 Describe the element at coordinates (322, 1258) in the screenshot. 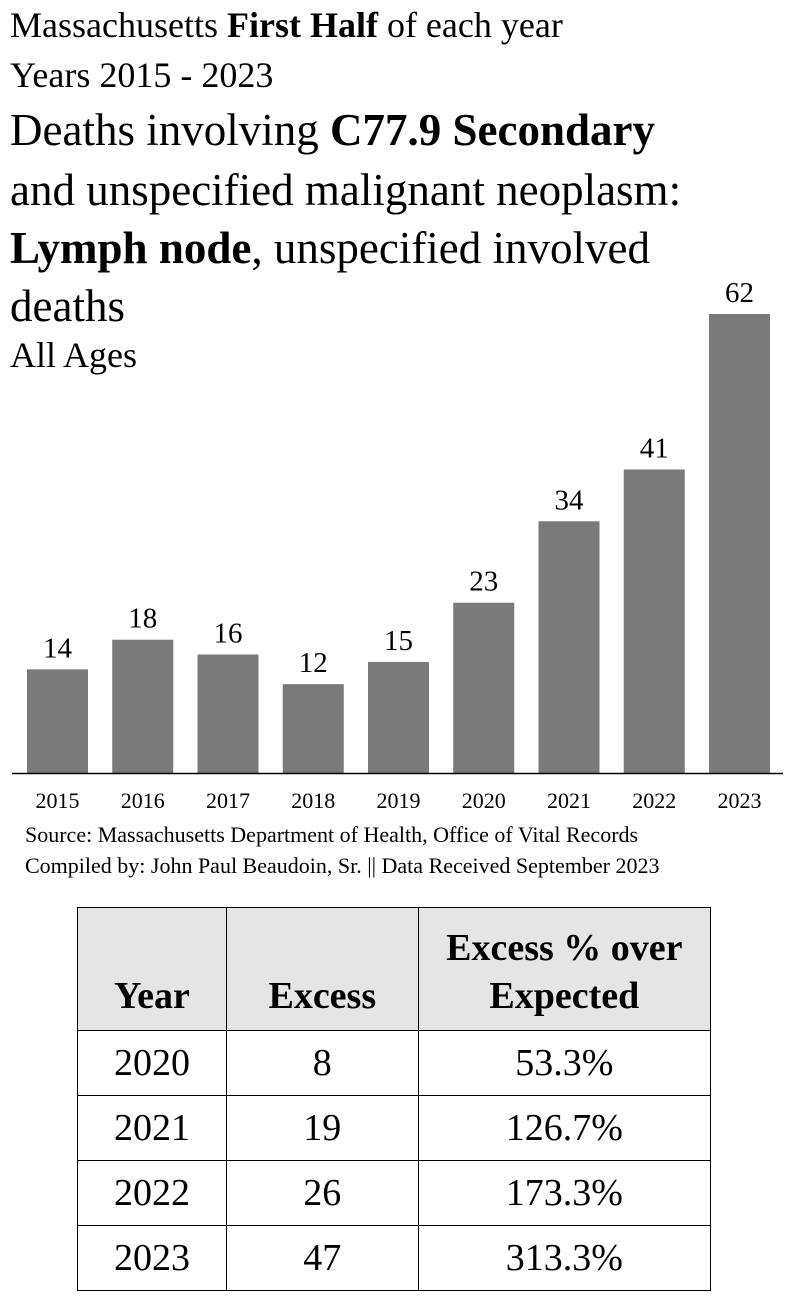

I see `cell-excess: 47` at that location.